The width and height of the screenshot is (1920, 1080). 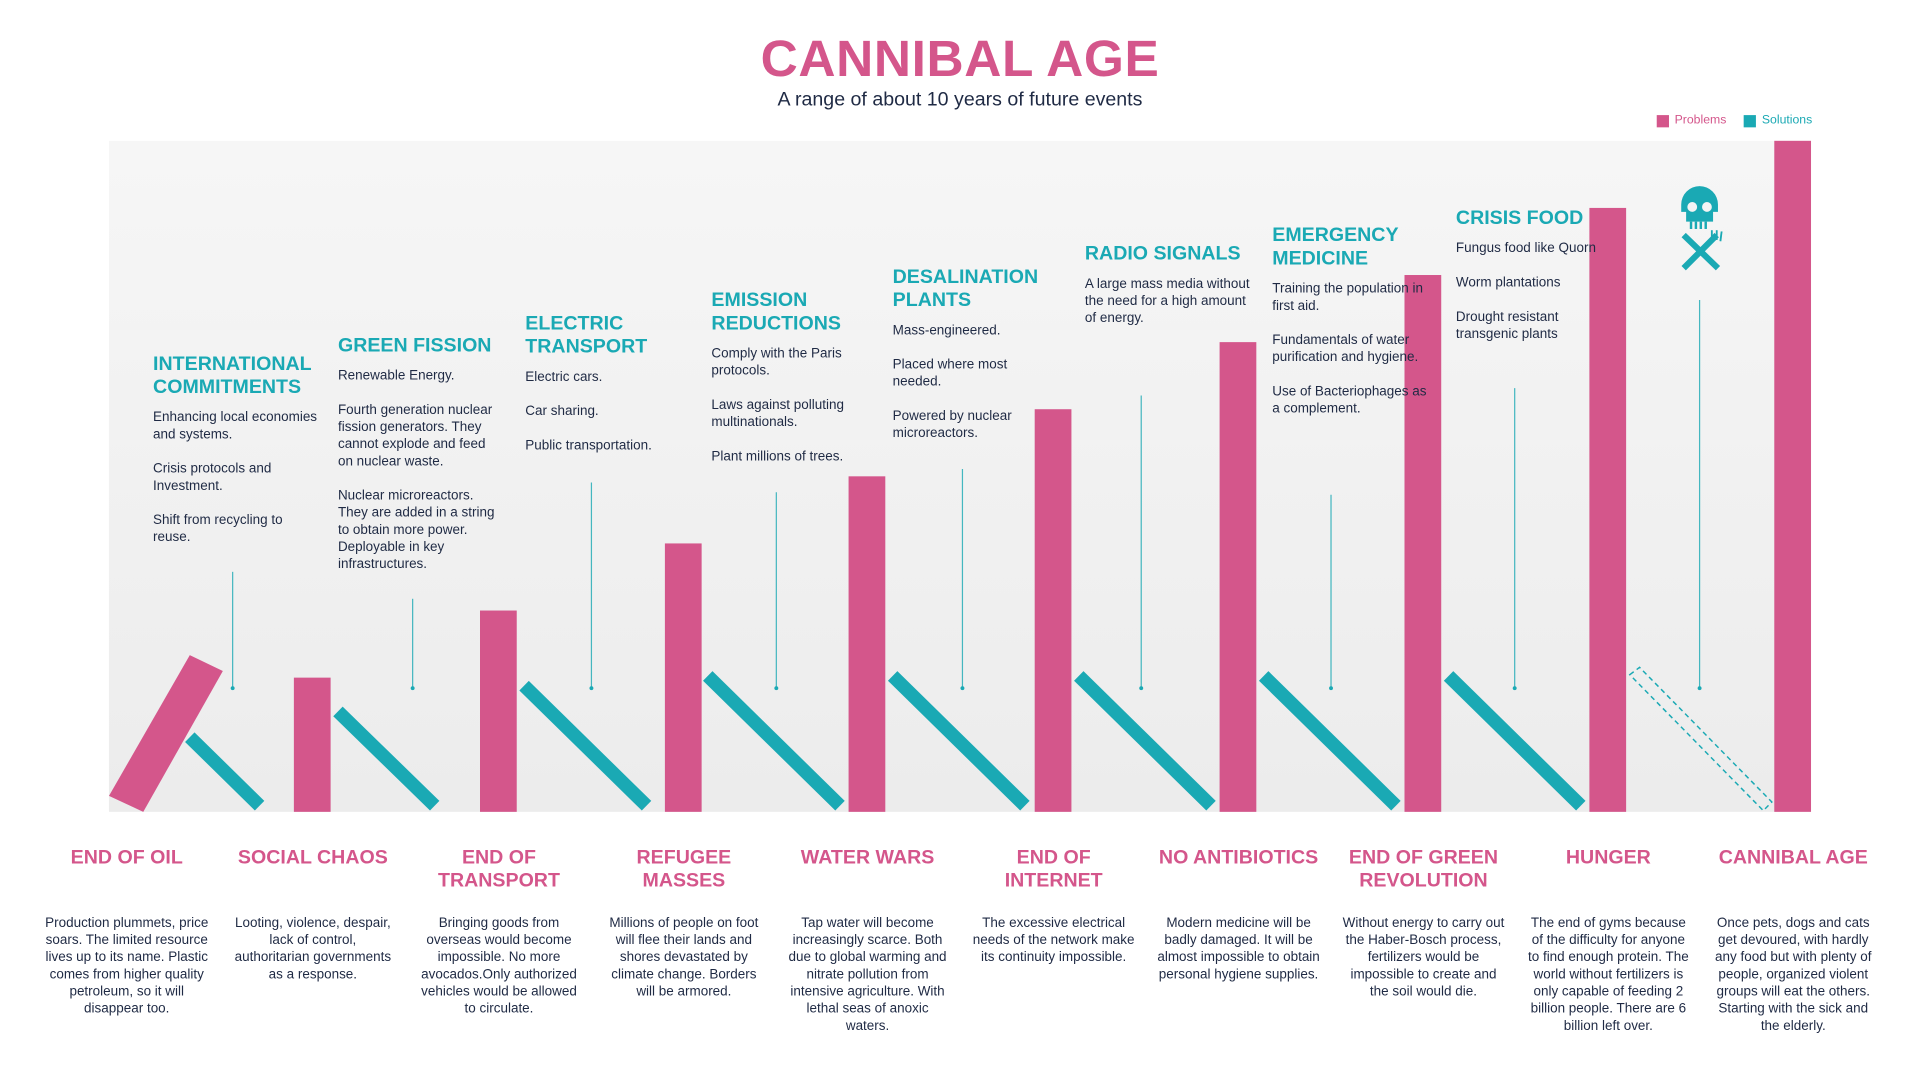 What do you see at coordinates (1608, 858) in the screenshot?
I see `problem-title: HUNGER` at bounding box center [1608, 858].